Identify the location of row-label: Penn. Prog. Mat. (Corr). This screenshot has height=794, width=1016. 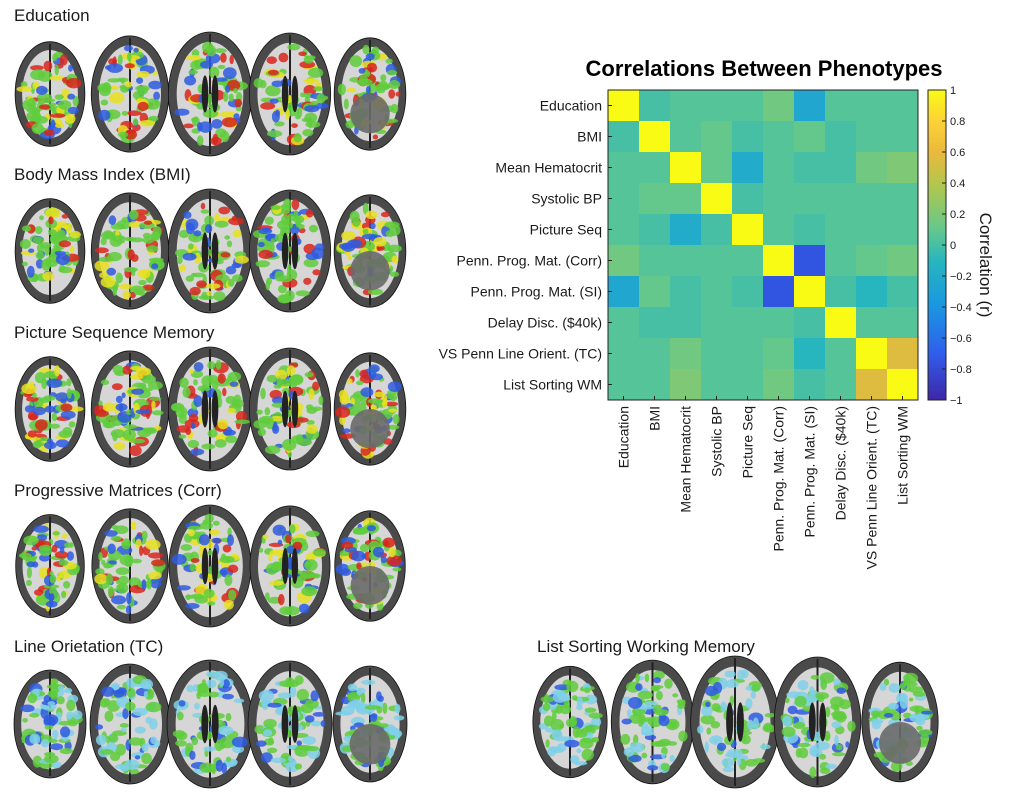
(530, 261).